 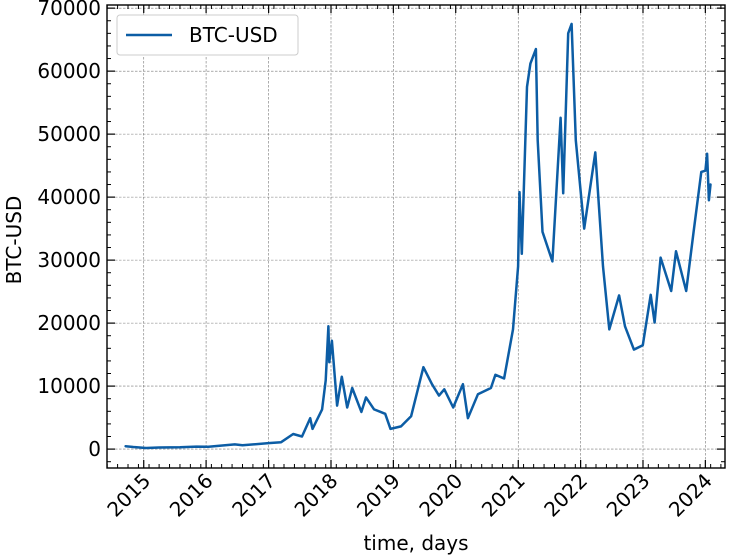 I want to click on y-tick-label: 70000, so click(x=69, y=10).